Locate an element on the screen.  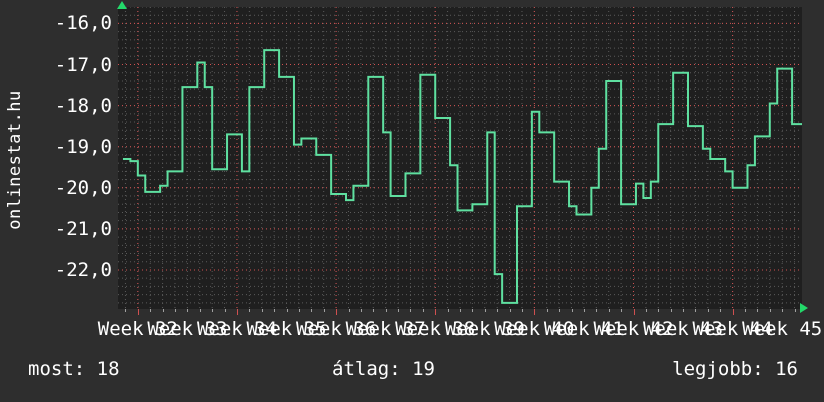
legend-legjobb: legjobb: 16 is located at coordinates (735, 369).